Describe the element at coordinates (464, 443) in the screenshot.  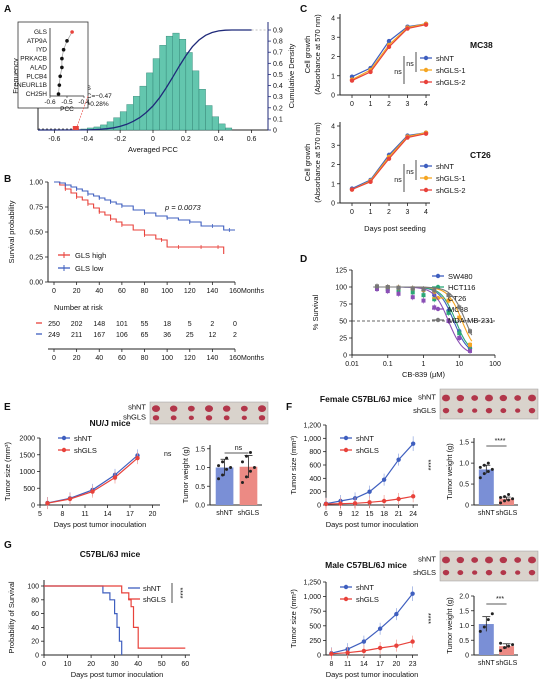
I see `panel-f1-bar-y-tick-label: 1.5` at that location.